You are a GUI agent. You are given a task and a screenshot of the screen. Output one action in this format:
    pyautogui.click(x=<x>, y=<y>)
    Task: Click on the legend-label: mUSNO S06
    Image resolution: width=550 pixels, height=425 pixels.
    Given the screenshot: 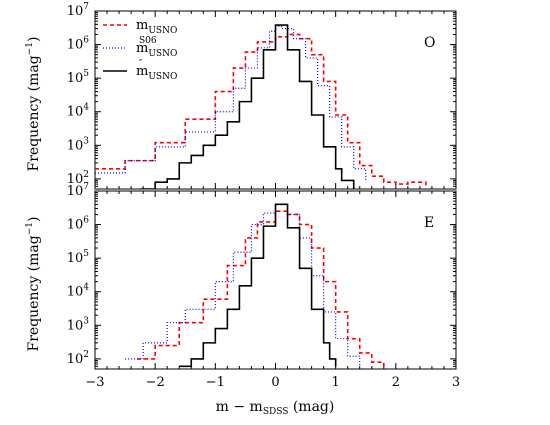 What is the action you would take?
    pyautogui.click(x=156, y=47)
    